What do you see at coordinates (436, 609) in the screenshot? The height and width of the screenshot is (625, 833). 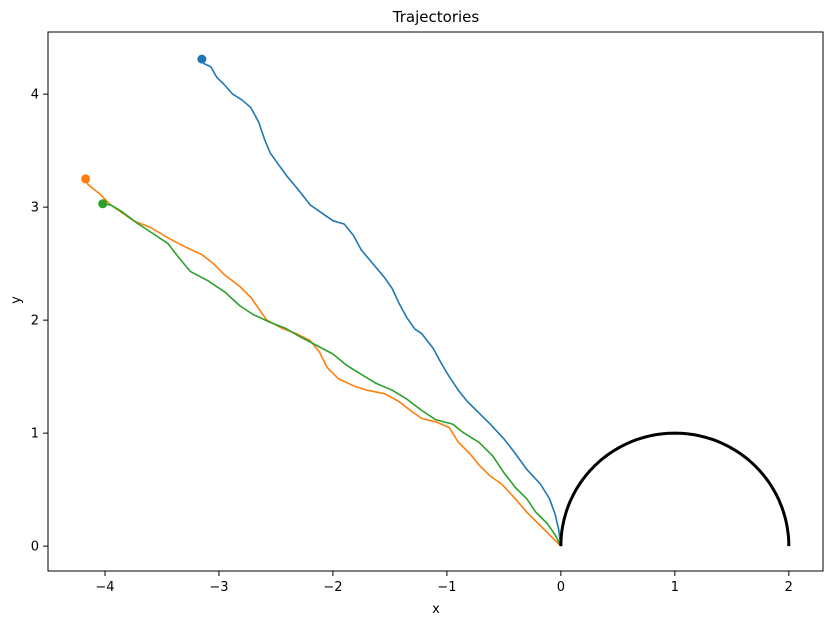 I see `x-axis-label: x` at bounding box center [436, 609].